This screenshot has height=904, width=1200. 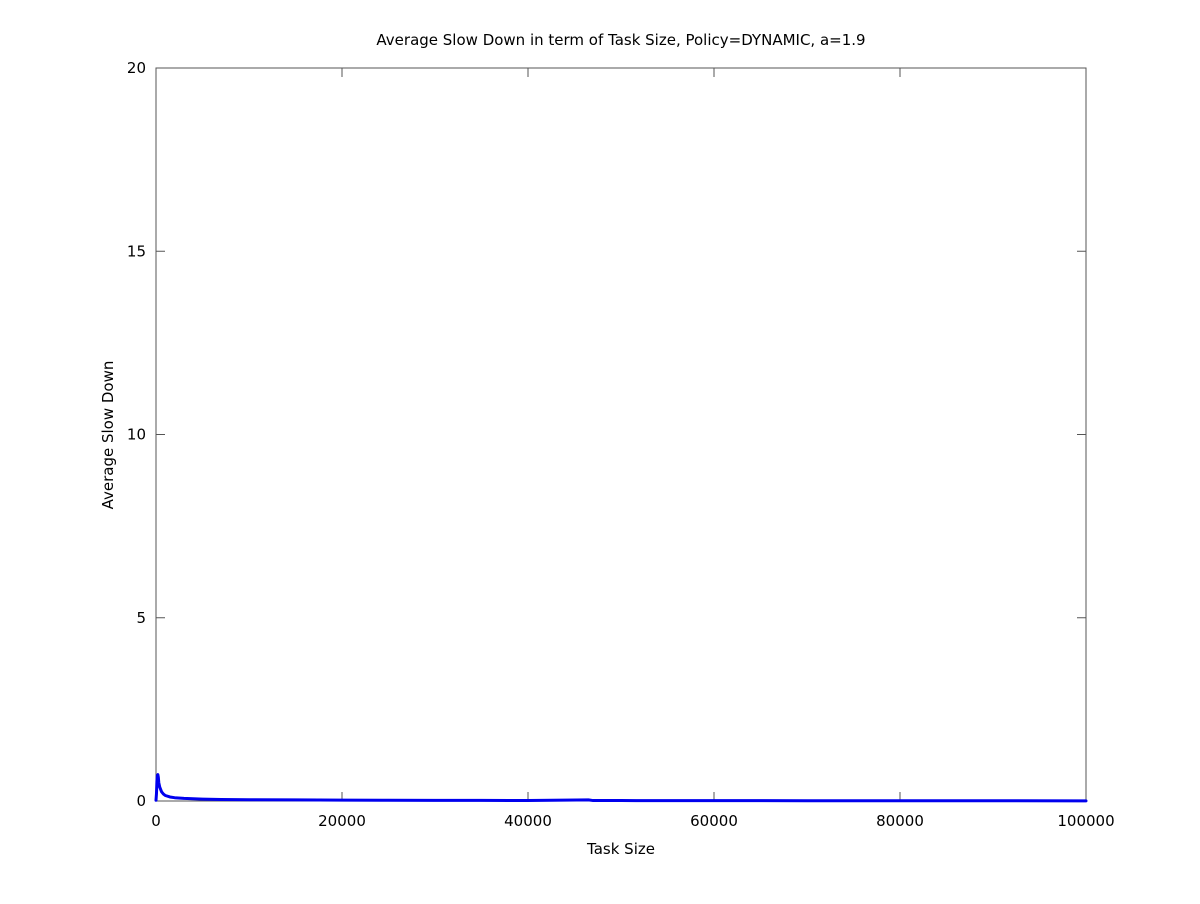 What do you see at coordinates (136, 68) in the screenshot?
I see `y-tick-label-4: 20` at bounding box center [136, 68].